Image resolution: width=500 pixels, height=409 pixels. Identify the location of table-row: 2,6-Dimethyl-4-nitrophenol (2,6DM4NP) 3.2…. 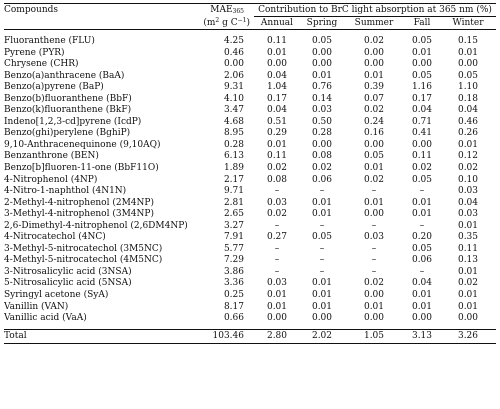
(250, 227).